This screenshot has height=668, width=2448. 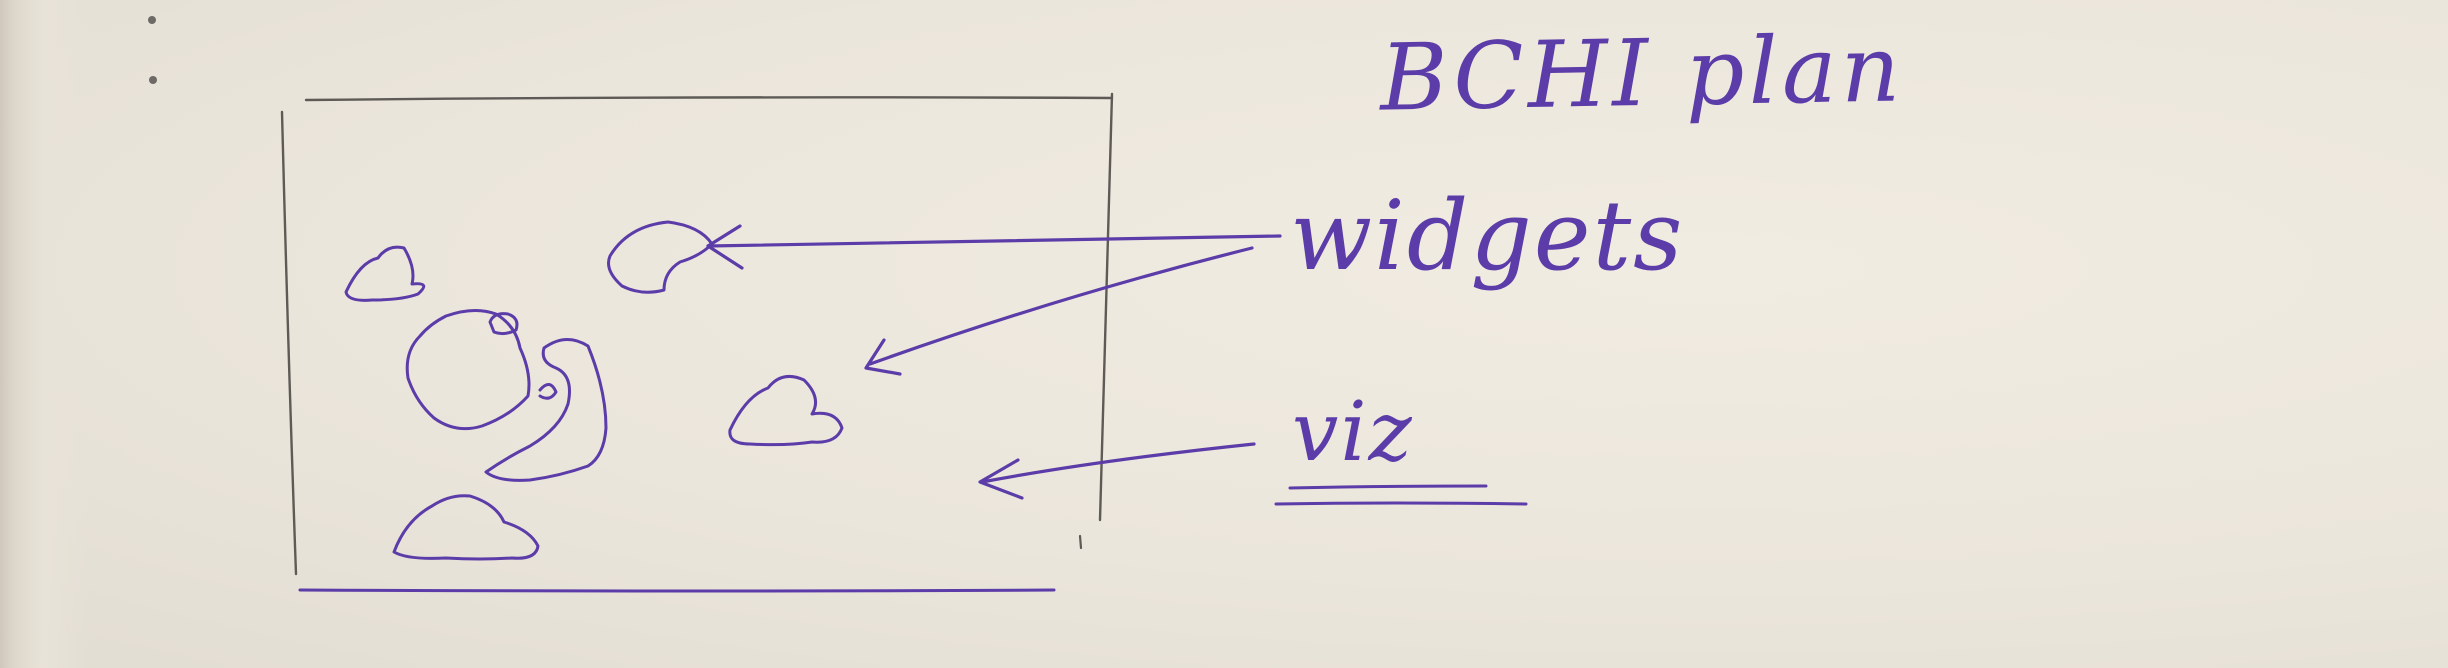 I want to click on blob-top-right, so click(x=660, y=257).